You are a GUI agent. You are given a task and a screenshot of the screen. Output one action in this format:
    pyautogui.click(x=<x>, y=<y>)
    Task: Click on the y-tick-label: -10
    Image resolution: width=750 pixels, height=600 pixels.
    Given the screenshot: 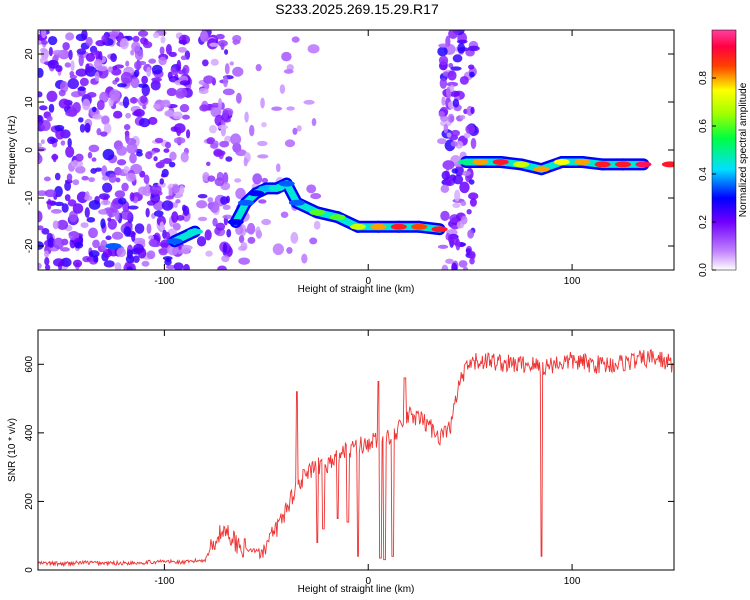 What is the action you would take?
    pyautogui.click(x=29, y=197)
    